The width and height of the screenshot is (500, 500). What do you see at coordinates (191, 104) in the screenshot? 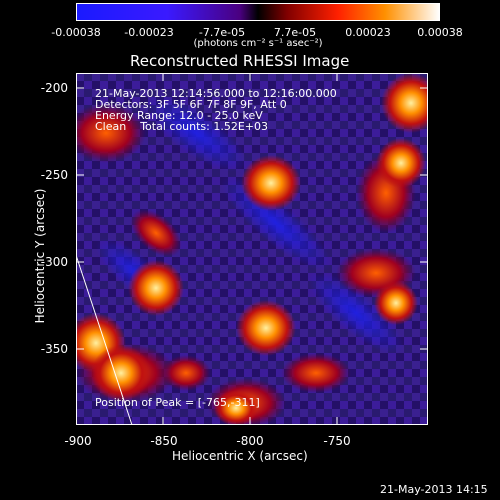
I see `detectors: Detectors: 3F 5F 6F 7F 8F 9F, Att 0` at bounding box center [191, 104].